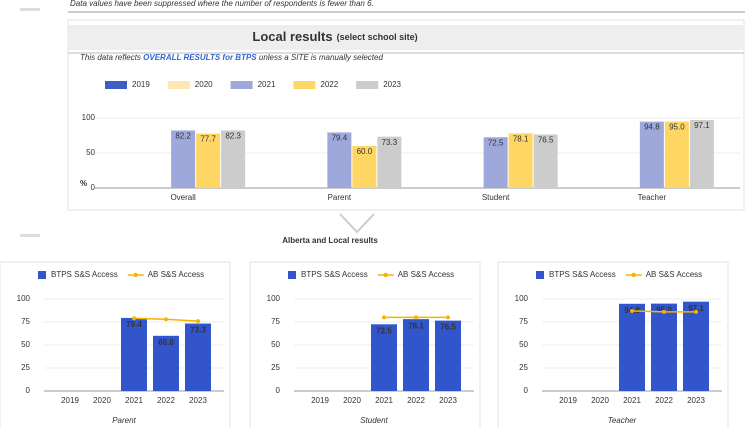 The height and width of the screenshot is (427, 745). What do you see at coordinates (208, 139) in the screenshot?
I see `data-label: 77.7` at bounding box center [208, 139].